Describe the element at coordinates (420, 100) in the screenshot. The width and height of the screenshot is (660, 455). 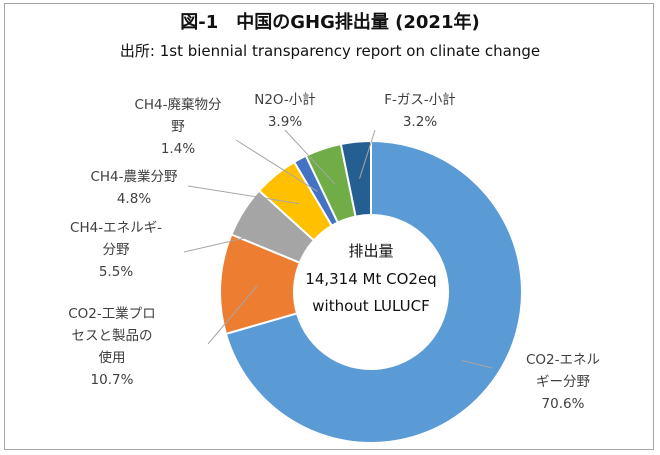
I see `slice-name-6-0: F-ガス-小計` at that location.